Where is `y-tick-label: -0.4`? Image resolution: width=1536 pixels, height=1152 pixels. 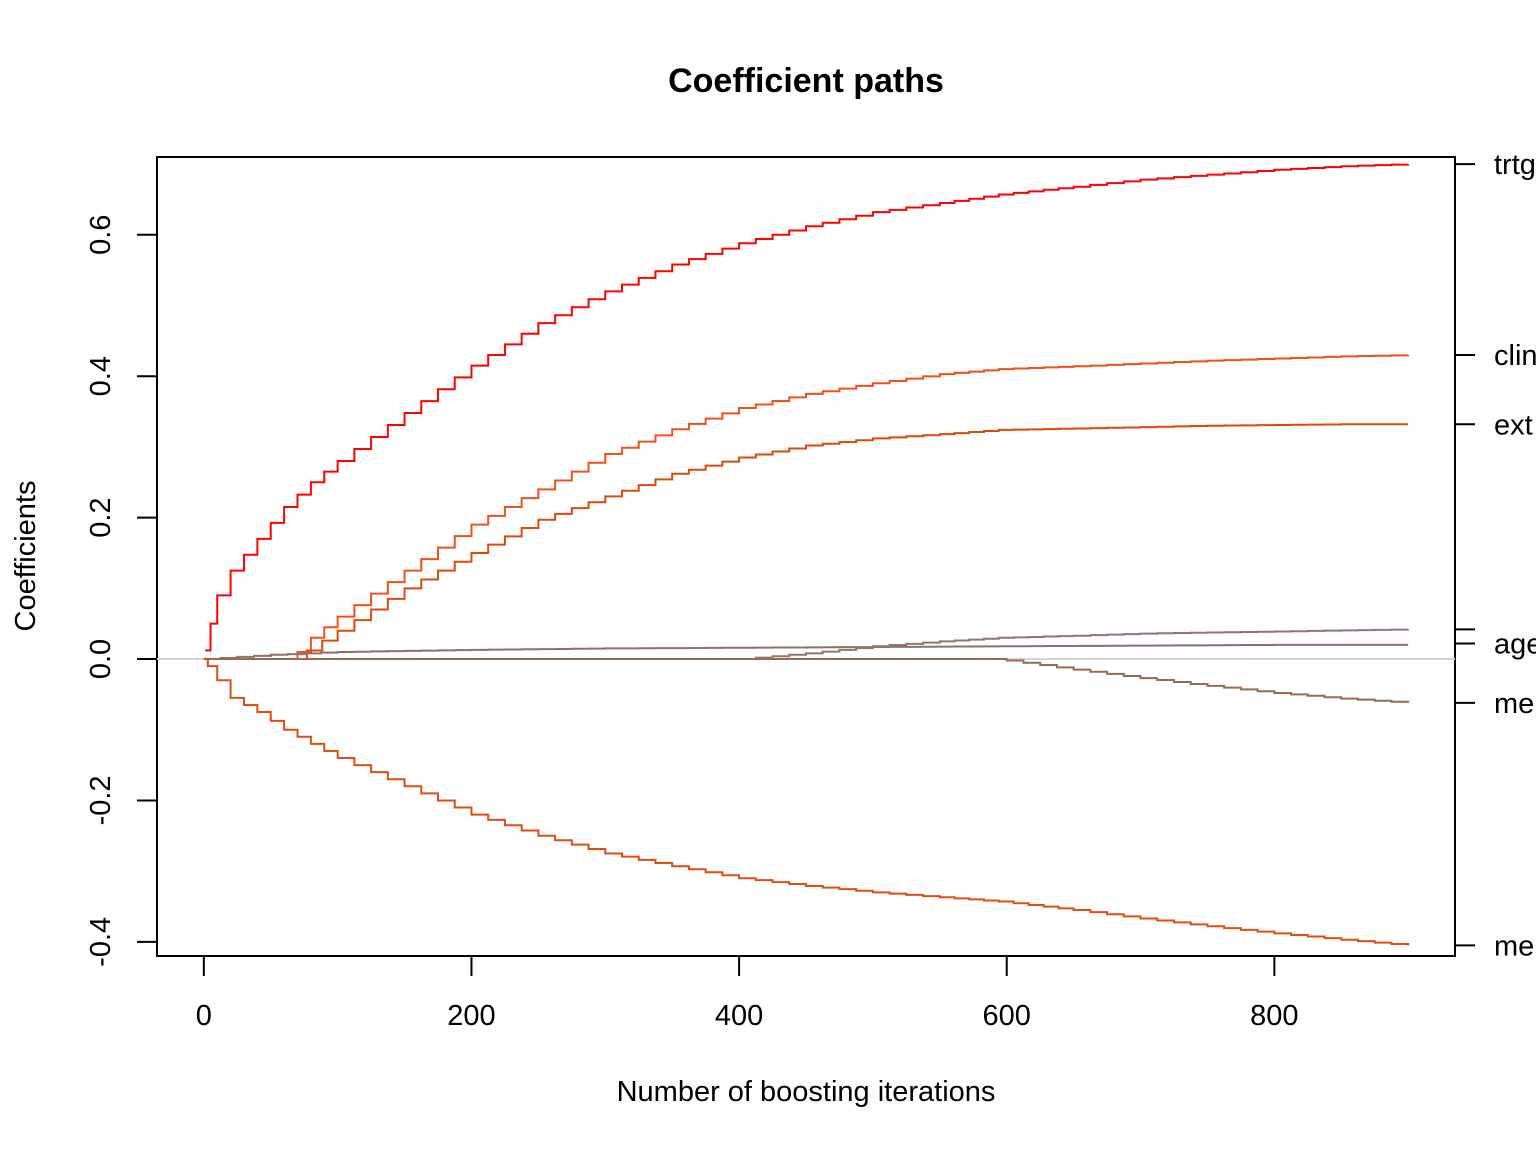 y-tick-label: -0.4 is located at coordinates (101, 942).